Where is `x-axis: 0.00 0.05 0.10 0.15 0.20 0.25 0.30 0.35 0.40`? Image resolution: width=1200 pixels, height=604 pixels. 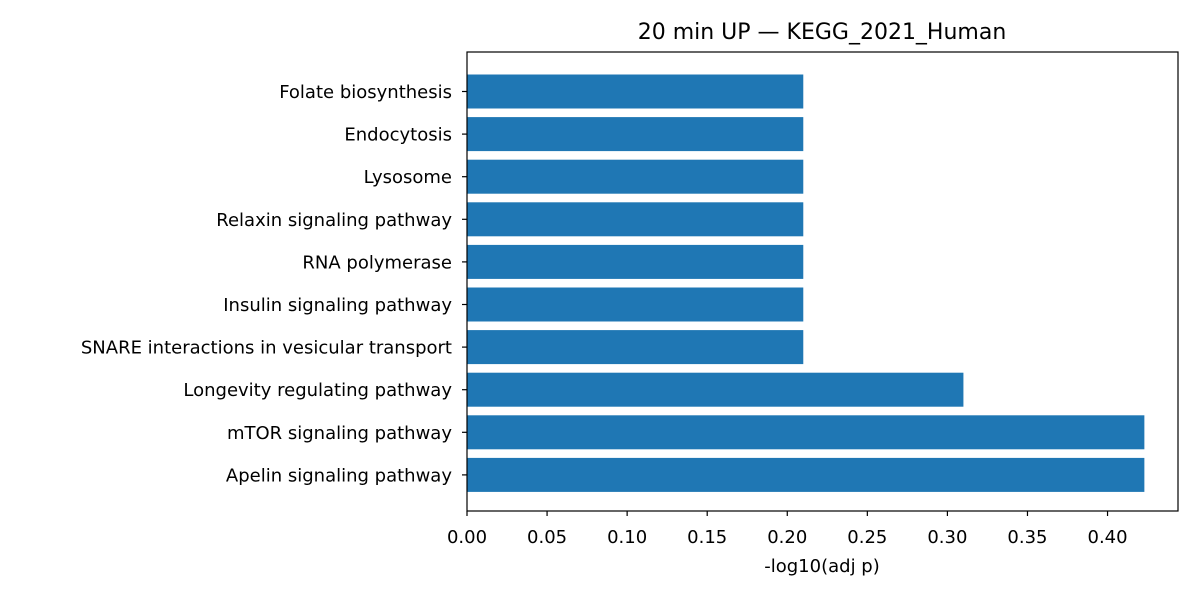 x-axis: 0.00 0.05 0.10 0.15 0.20 0.25 0.30 0.35 0.40 is located at coordinates (787, 529).